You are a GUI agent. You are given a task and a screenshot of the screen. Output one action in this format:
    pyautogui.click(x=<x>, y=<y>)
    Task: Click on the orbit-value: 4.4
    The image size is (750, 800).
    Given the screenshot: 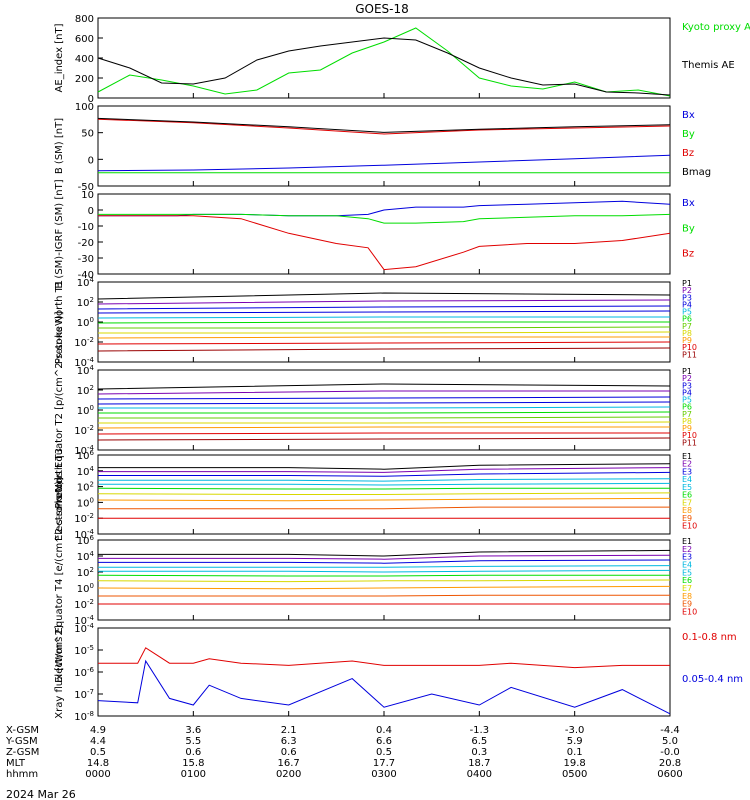 What is the action you would take?
    pyautogui.click(x=98, y=741)
    